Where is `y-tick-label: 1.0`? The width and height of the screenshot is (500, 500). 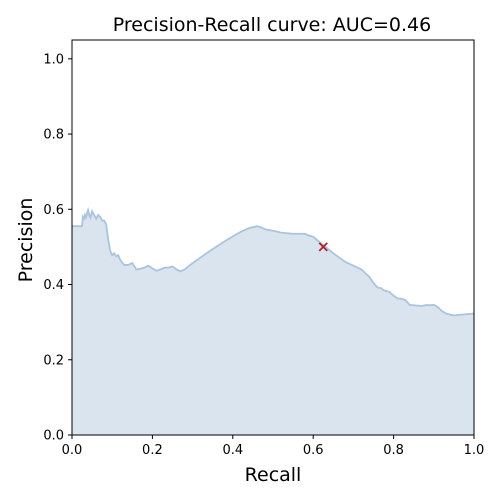 y-tick-label: 1.0 is located at coordinates (53, 59).